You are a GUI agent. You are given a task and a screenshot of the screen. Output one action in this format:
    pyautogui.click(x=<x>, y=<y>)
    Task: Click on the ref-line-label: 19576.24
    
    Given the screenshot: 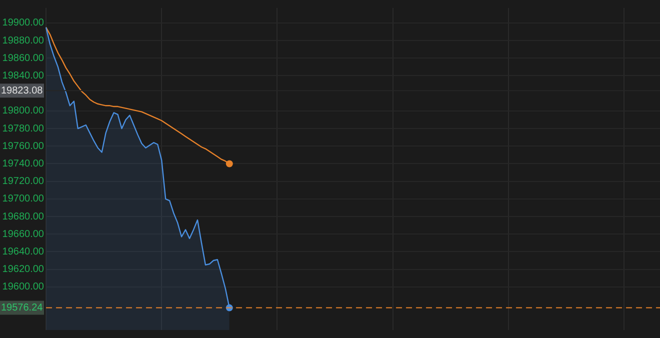 What is the action you would take?
    pyautogui.click(x=22, y=308)
    